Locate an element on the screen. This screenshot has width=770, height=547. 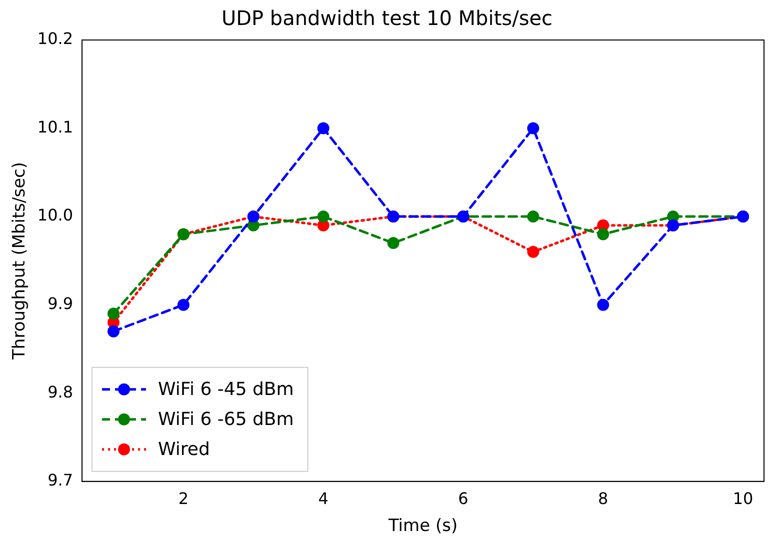
y-tick-label: 10.1 is located at coordinates (55, 126).